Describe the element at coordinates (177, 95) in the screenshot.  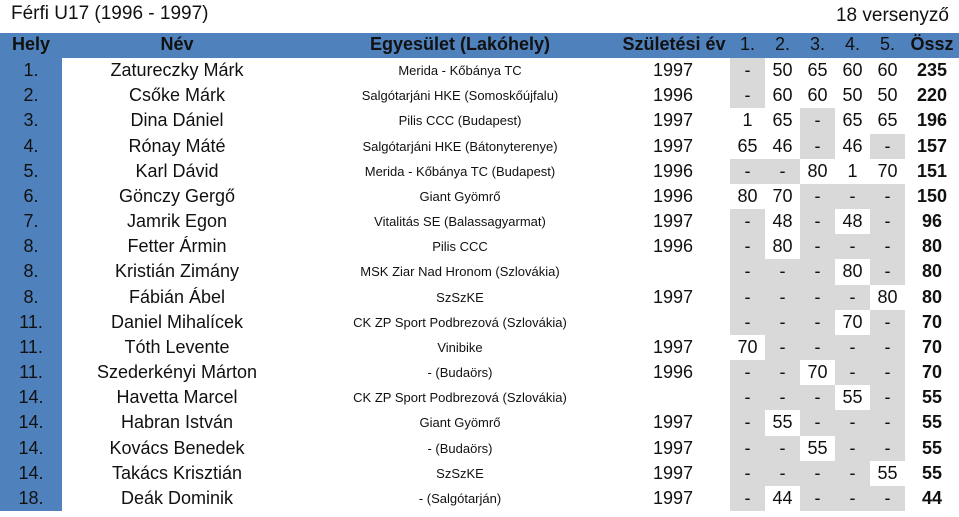
I see `name-cell: Csőke Márk` at that location.